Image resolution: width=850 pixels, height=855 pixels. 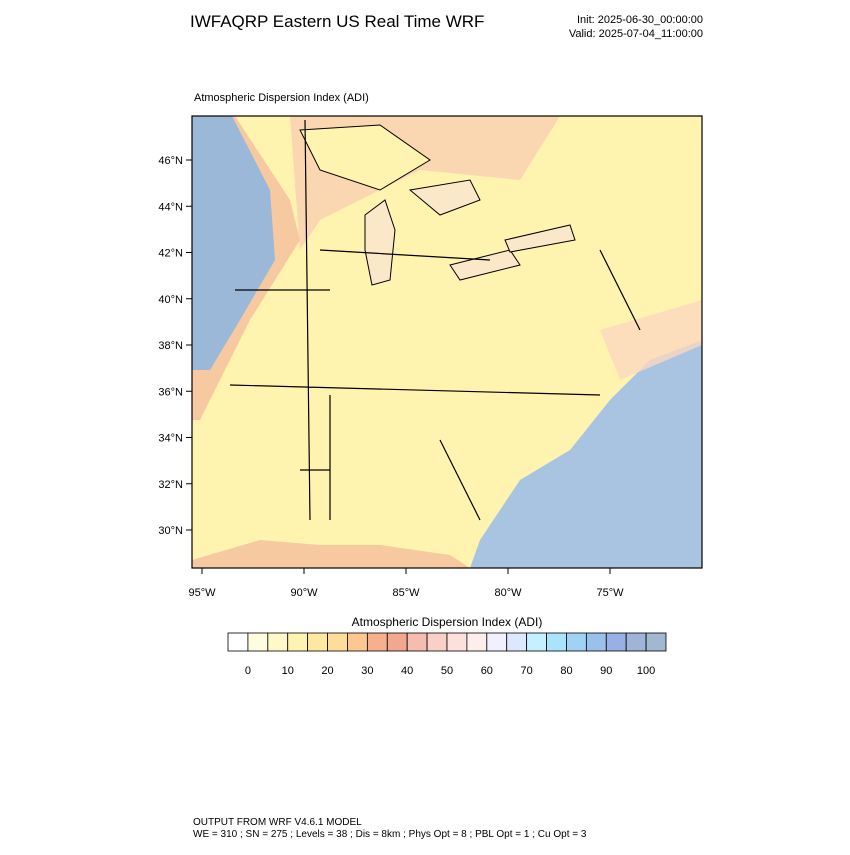 What do you see at coordinates (640, 20) in the screenshot?
I see `init-time: Init: 2025-06-30_00:00:00` at bounding box center [640, 20].